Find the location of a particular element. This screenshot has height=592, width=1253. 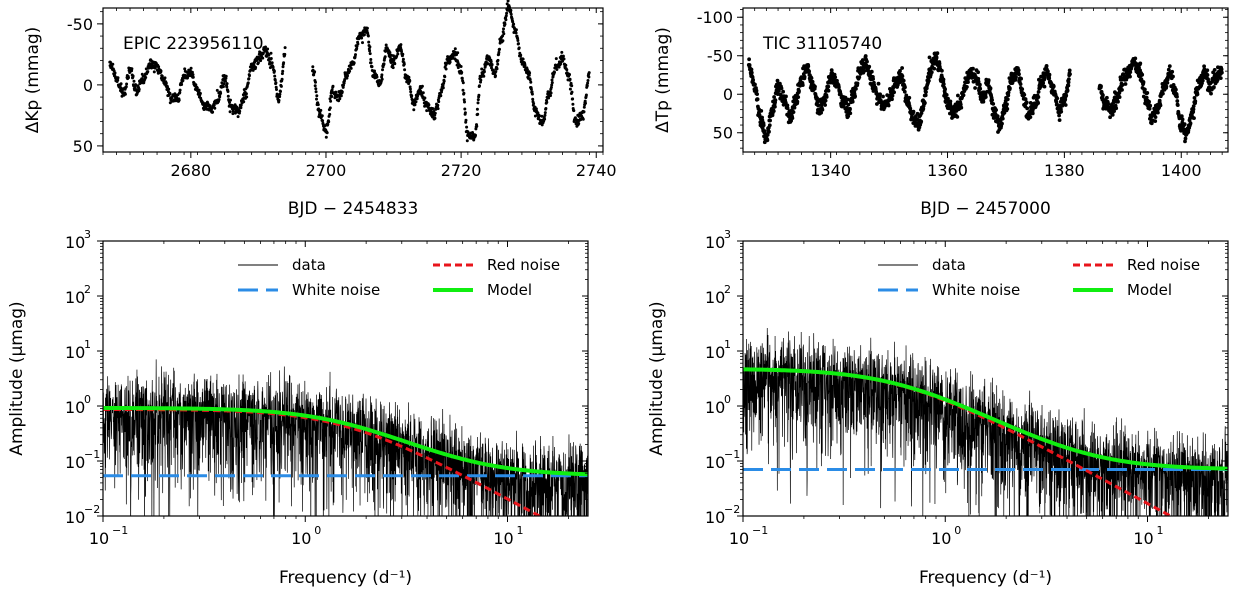

legend-model-label: Model is located at coordinates (1149, 290).